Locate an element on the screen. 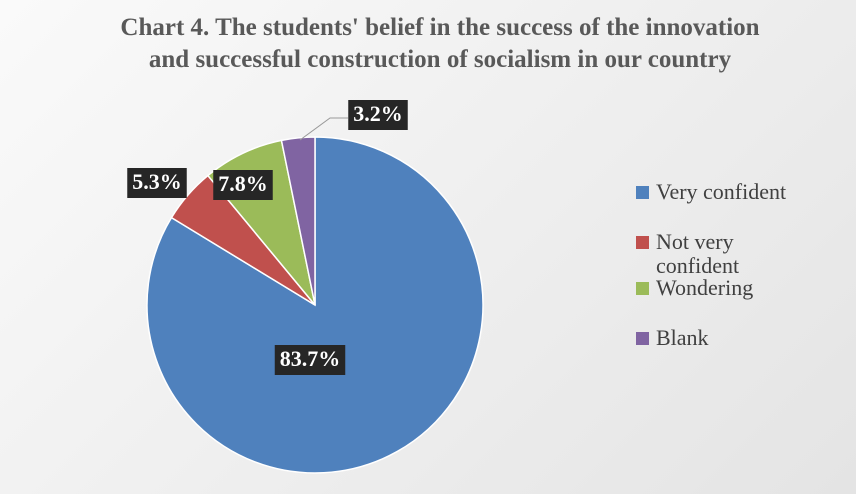 Image resolution: width=856 pixels, height=494 pixels. legend-item: Wondering is located at coordinates (731, 288).